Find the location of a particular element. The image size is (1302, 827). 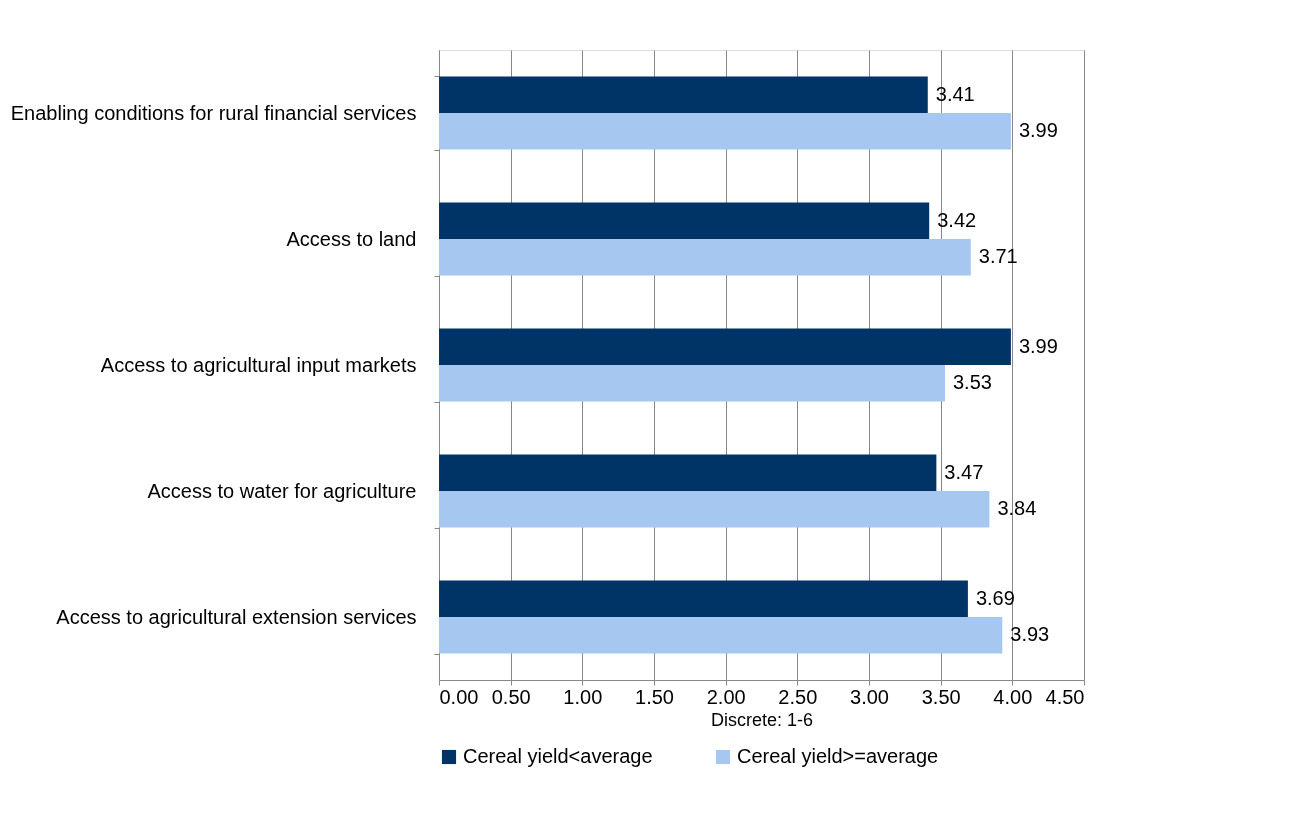

x-tick-label: 3.00 is located at coordinates (869, 696).